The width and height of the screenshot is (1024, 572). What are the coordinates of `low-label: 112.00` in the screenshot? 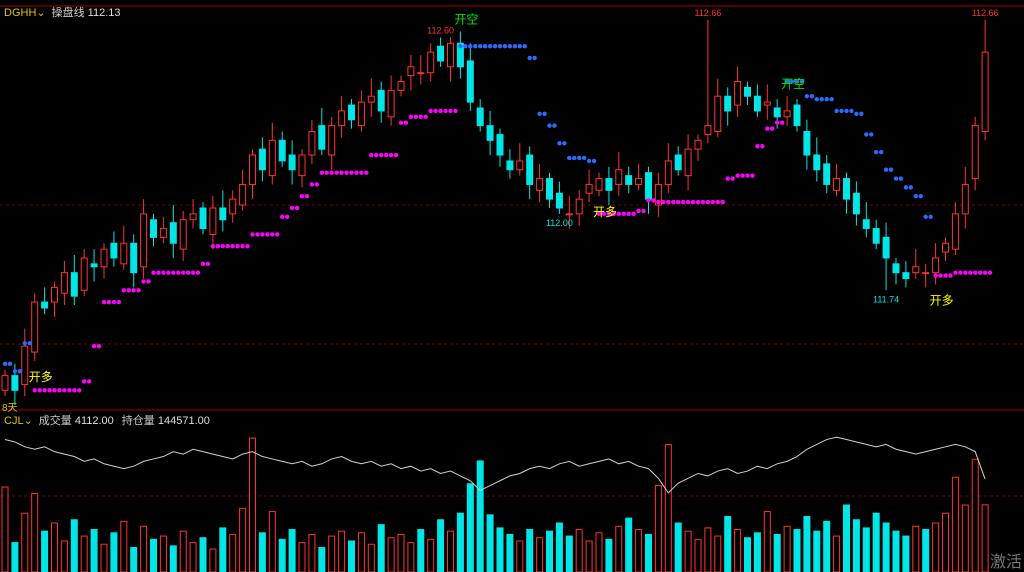 It's located at (559, 223).